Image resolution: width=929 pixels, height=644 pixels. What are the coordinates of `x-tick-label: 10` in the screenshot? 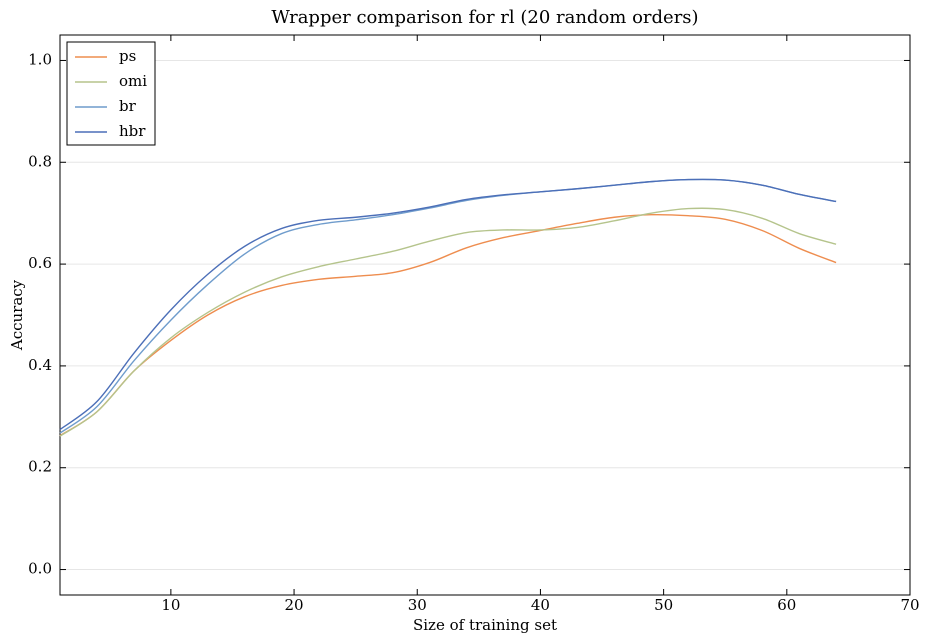 It's located at (170, 605).